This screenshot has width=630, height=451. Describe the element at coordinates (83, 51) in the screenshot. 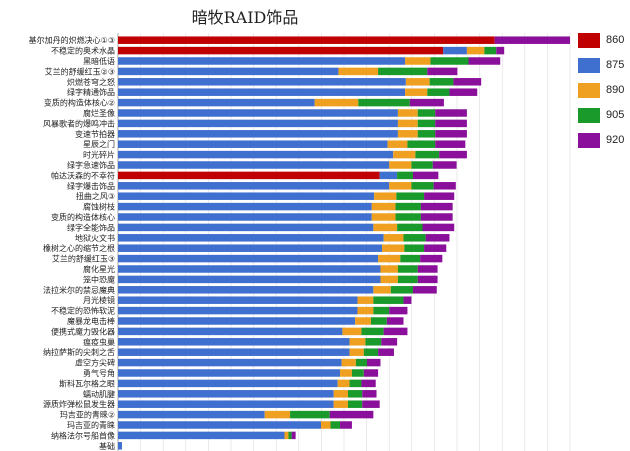

I see `category-label: 不稳定的奥术水晶` at that location.